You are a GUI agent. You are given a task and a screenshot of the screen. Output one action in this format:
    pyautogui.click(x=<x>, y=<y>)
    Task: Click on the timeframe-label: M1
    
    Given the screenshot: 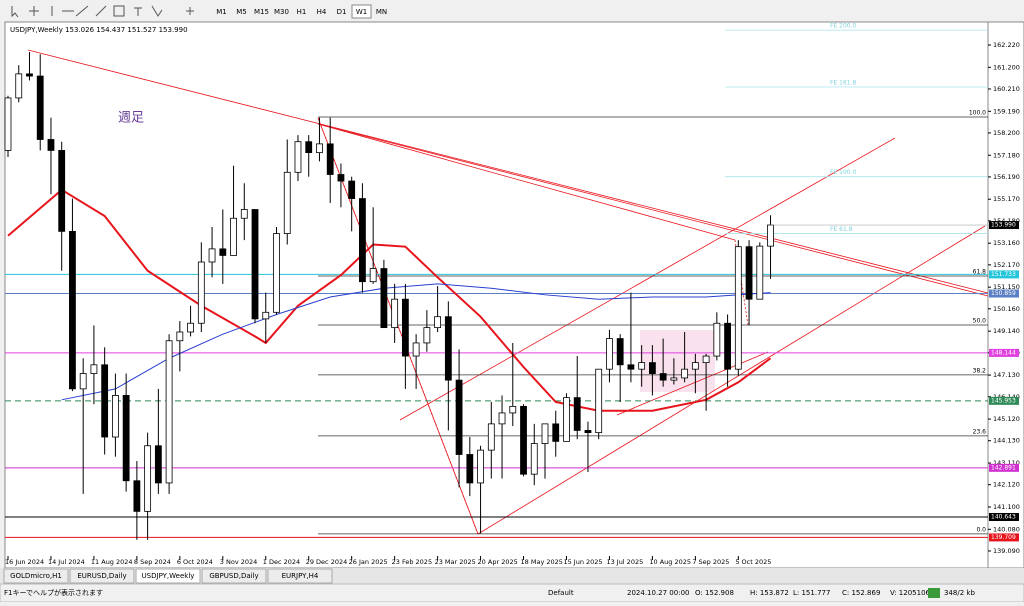 What is the action you would take?
    pyautogui.click(x=221, y=12)
    